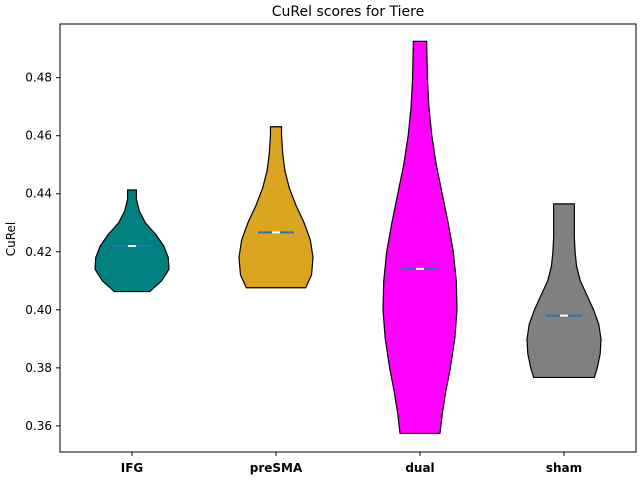 Image resolution: width=640 pixels, height=480 pixels. What do you see at coordinates (419, 468) in the screenshot?
I see `x-tick-label-dual: dual` at bounding box center [419, 468].